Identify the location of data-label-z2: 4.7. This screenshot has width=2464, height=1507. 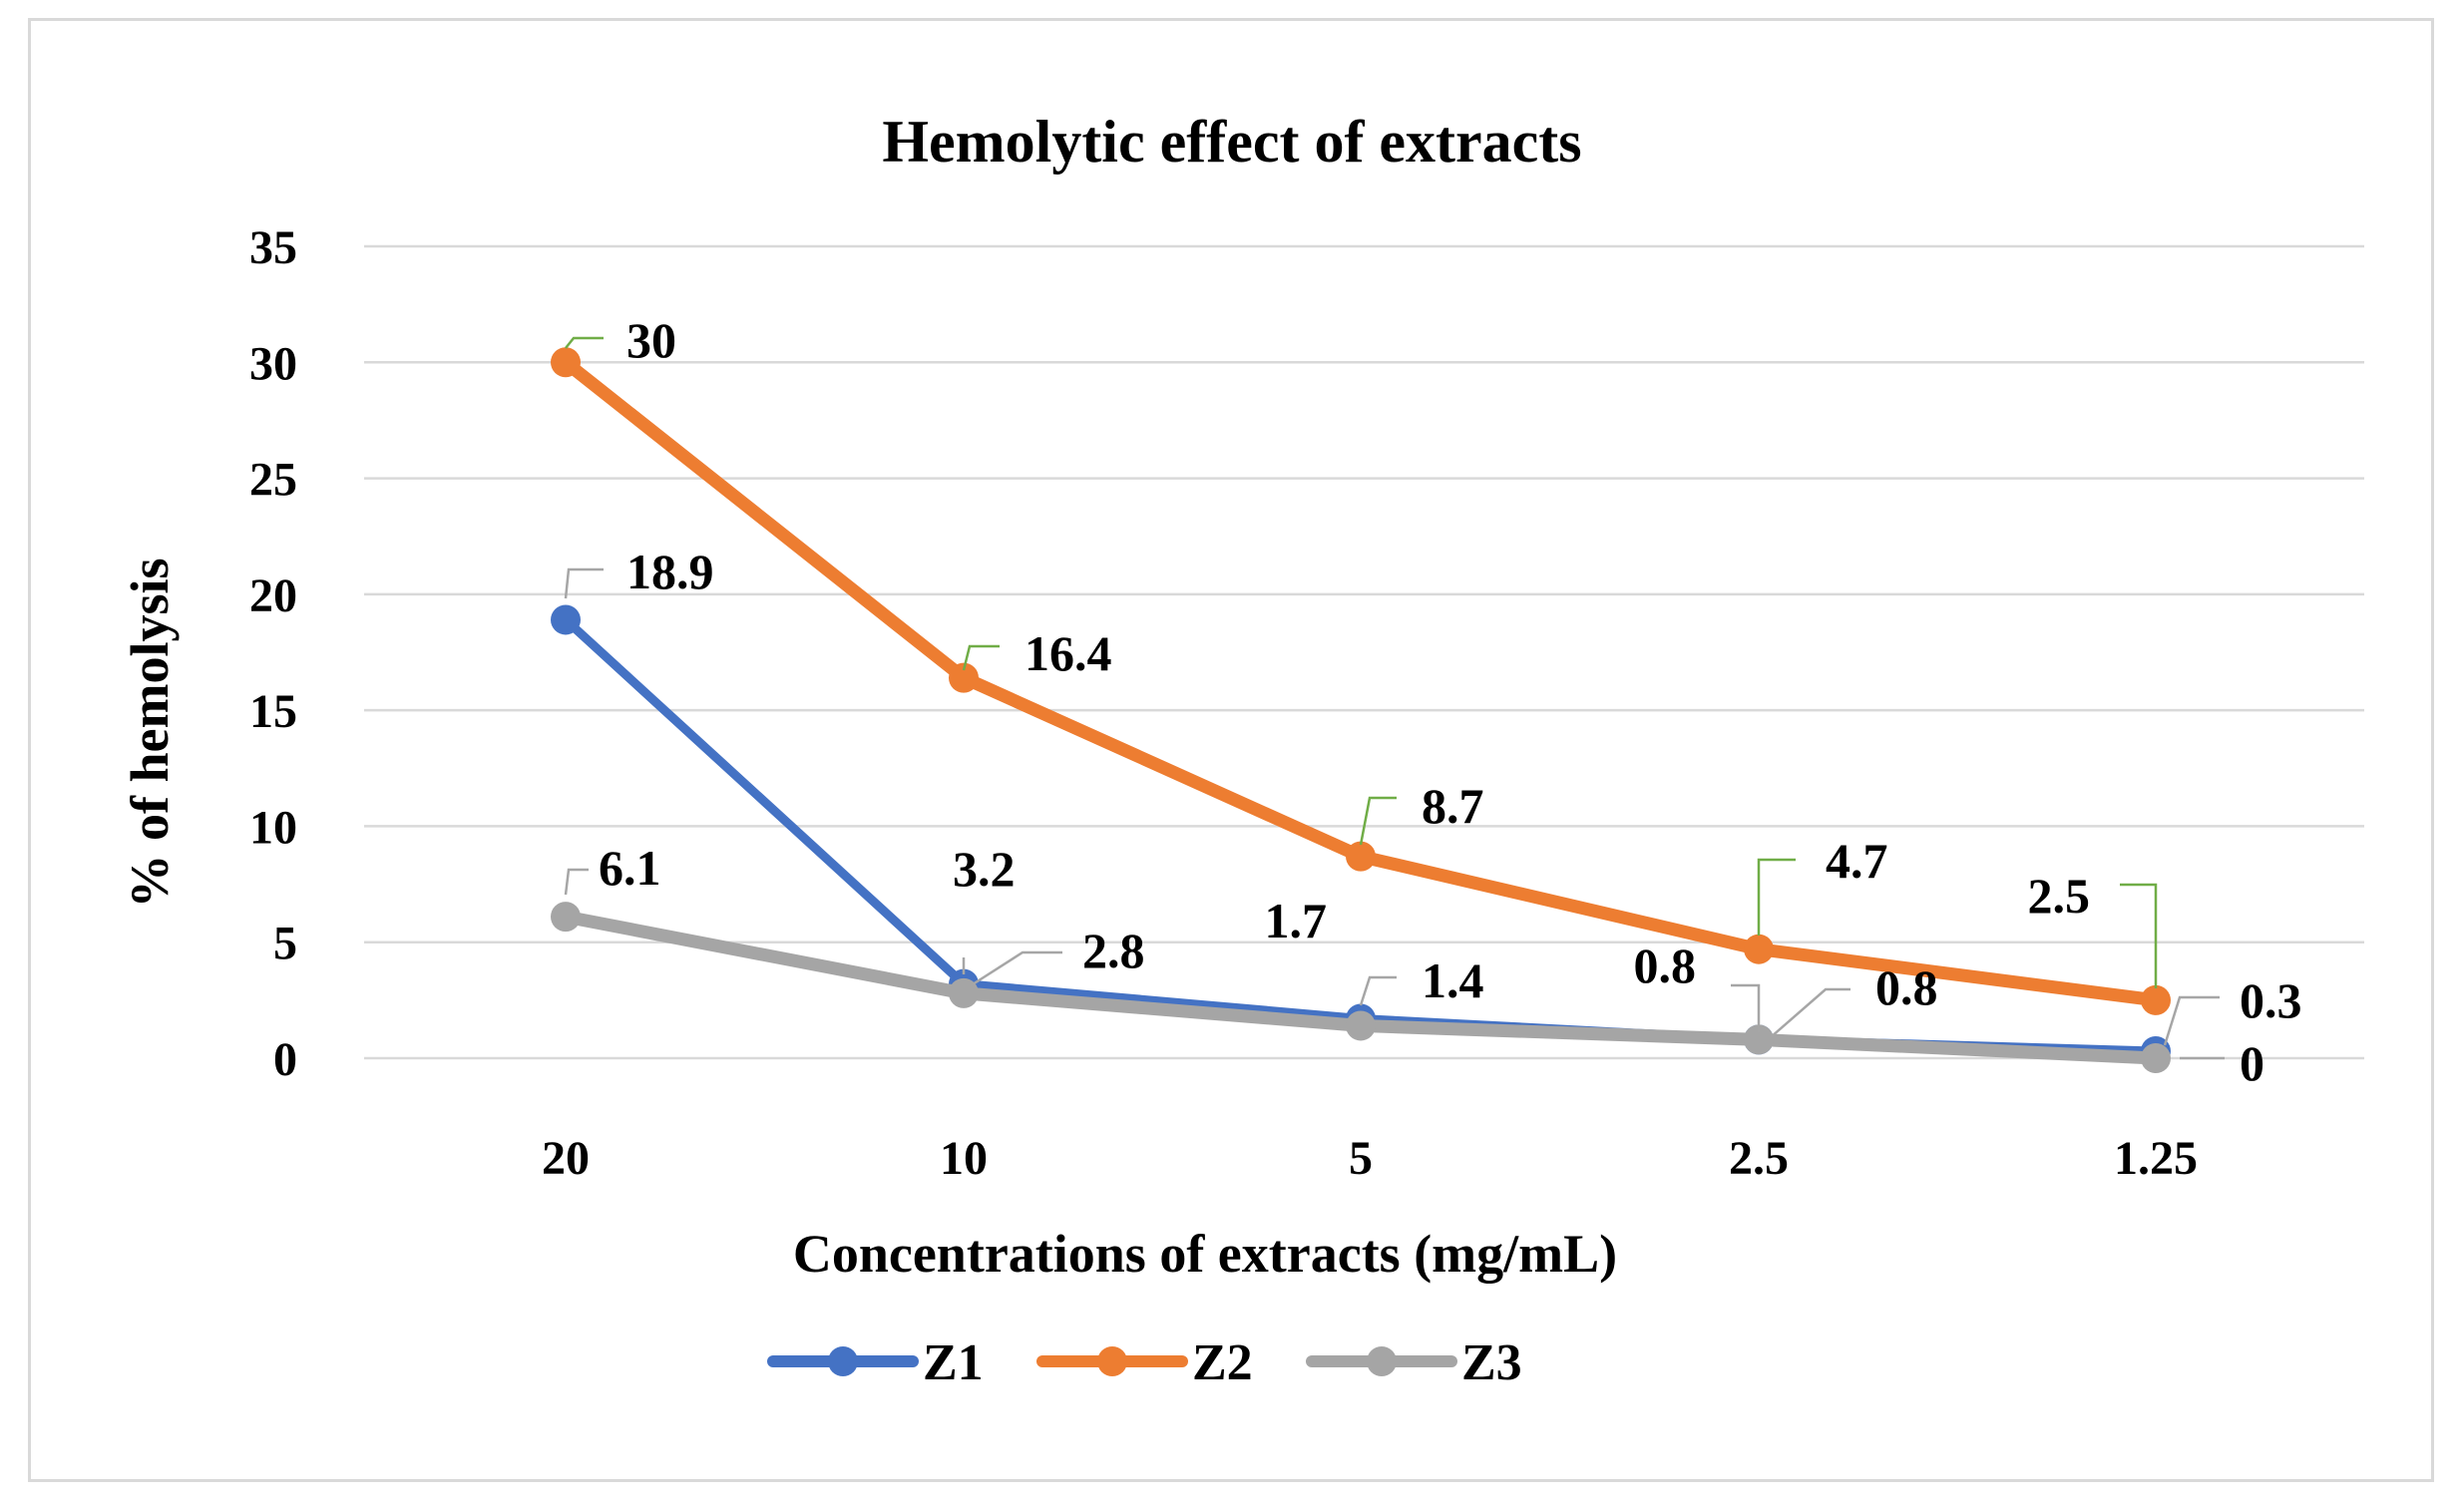
(1857, 861).